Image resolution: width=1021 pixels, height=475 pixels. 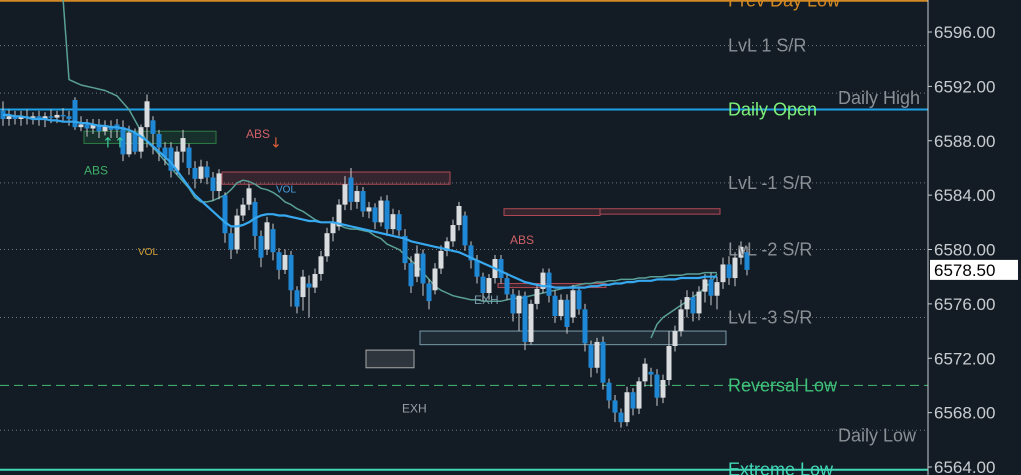 What do you see at coordinates (964, 358) in the screenshot?
I see `tick-label: 6572.00` at bounding box center [964, 358].